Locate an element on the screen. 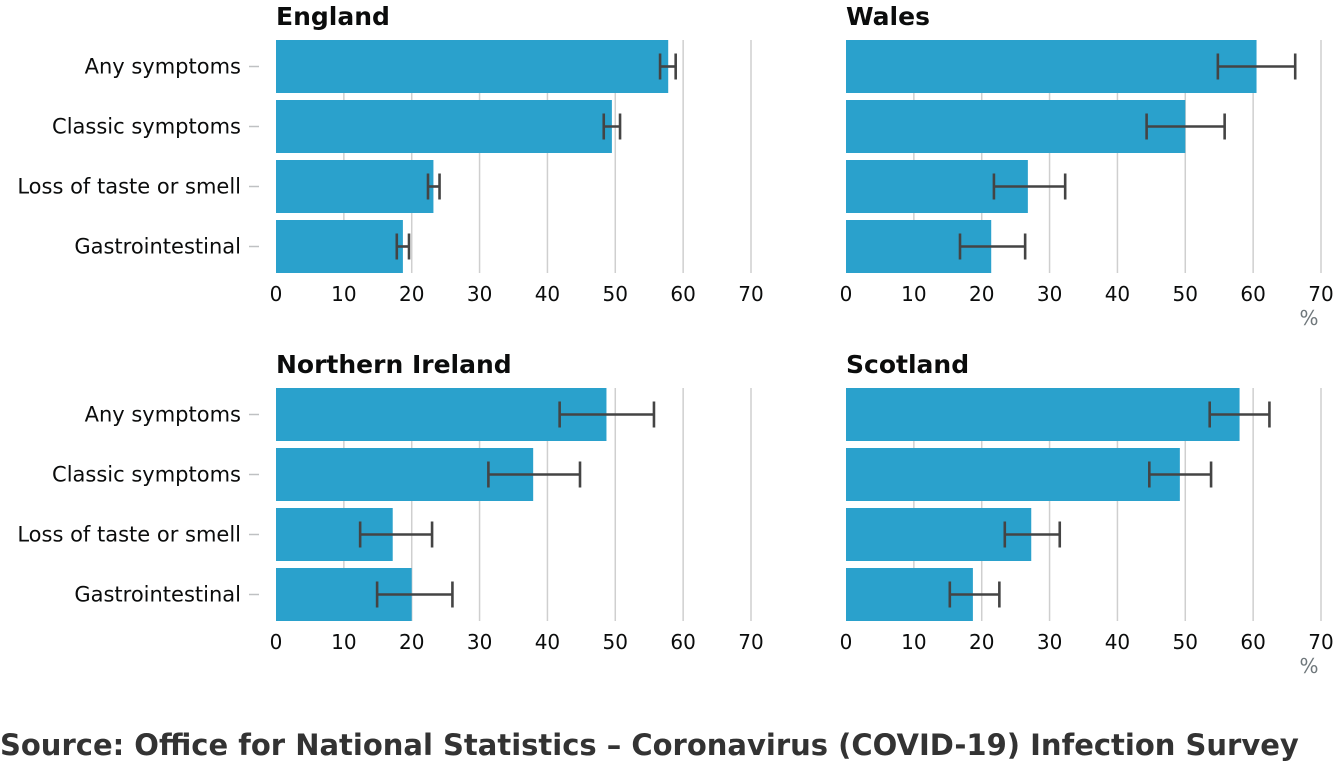  panel-title: Wales is located at coordinates (888, 16).